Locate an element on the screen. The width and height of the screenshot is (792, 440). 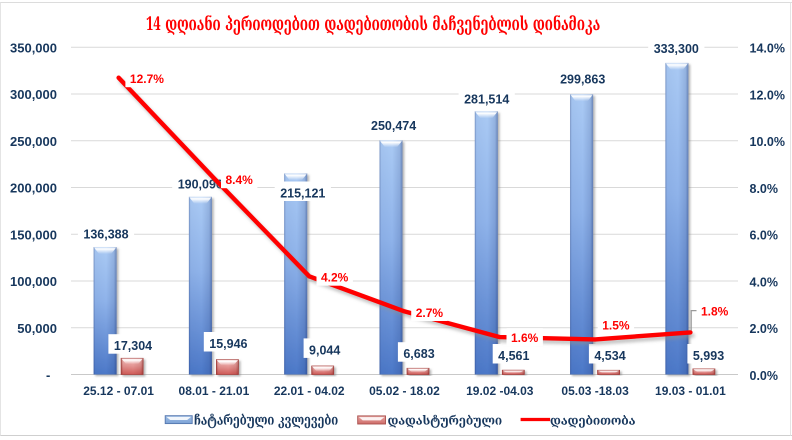
svg-text: 9,044 is located at coordinates (324, 350).